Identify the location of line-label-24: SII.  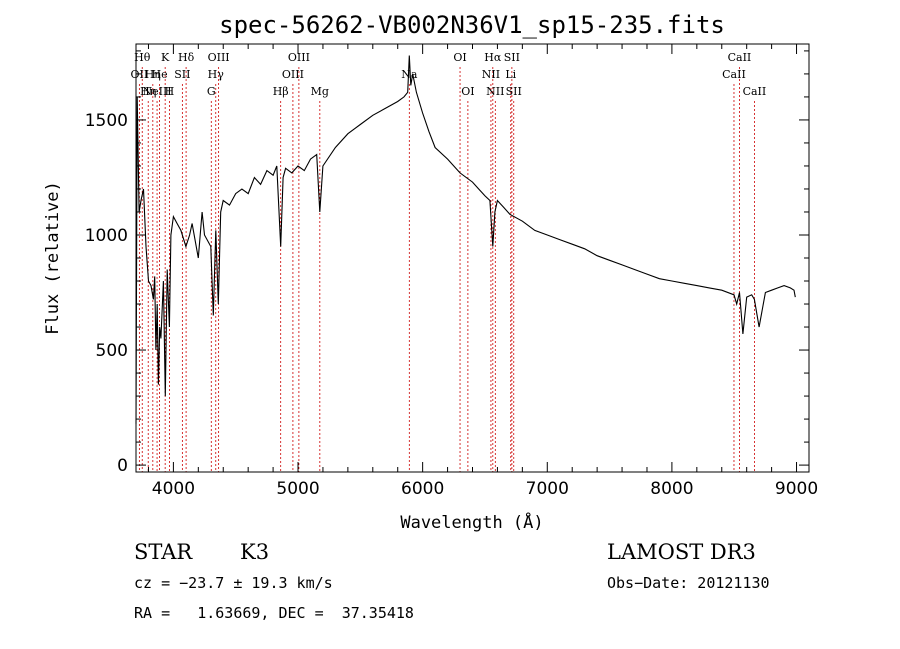
(512, 57).